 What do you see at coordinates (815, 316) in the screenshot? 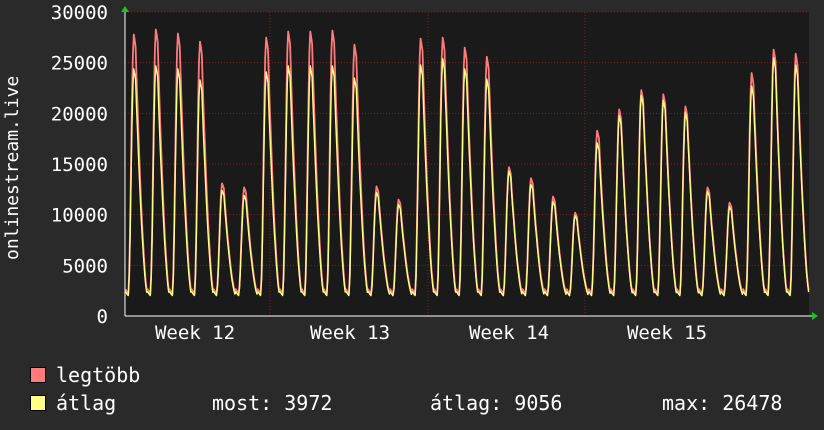
I see `x-axis-arrow` at bounding box center [815, 316].